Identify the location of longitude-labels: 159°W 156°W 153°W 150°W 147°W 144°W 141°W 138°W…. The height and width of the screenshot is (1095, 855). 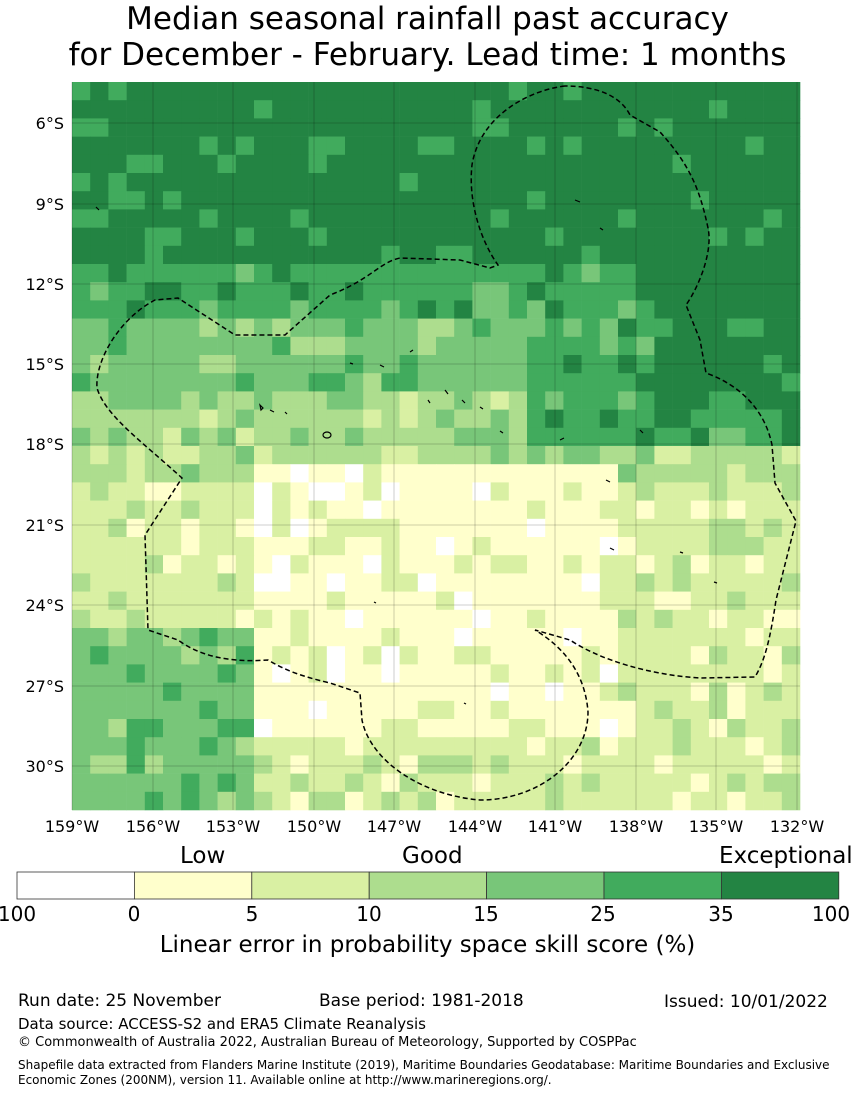
(435, 826).